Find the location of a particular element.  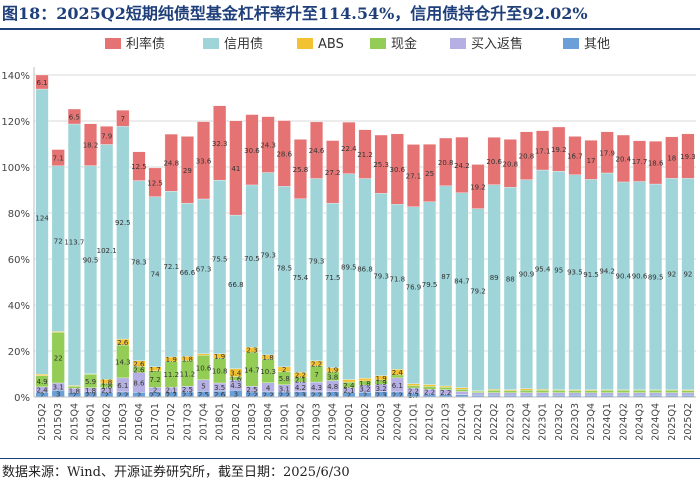

y-tick-label: 120% is located at coordinates (15, 122).